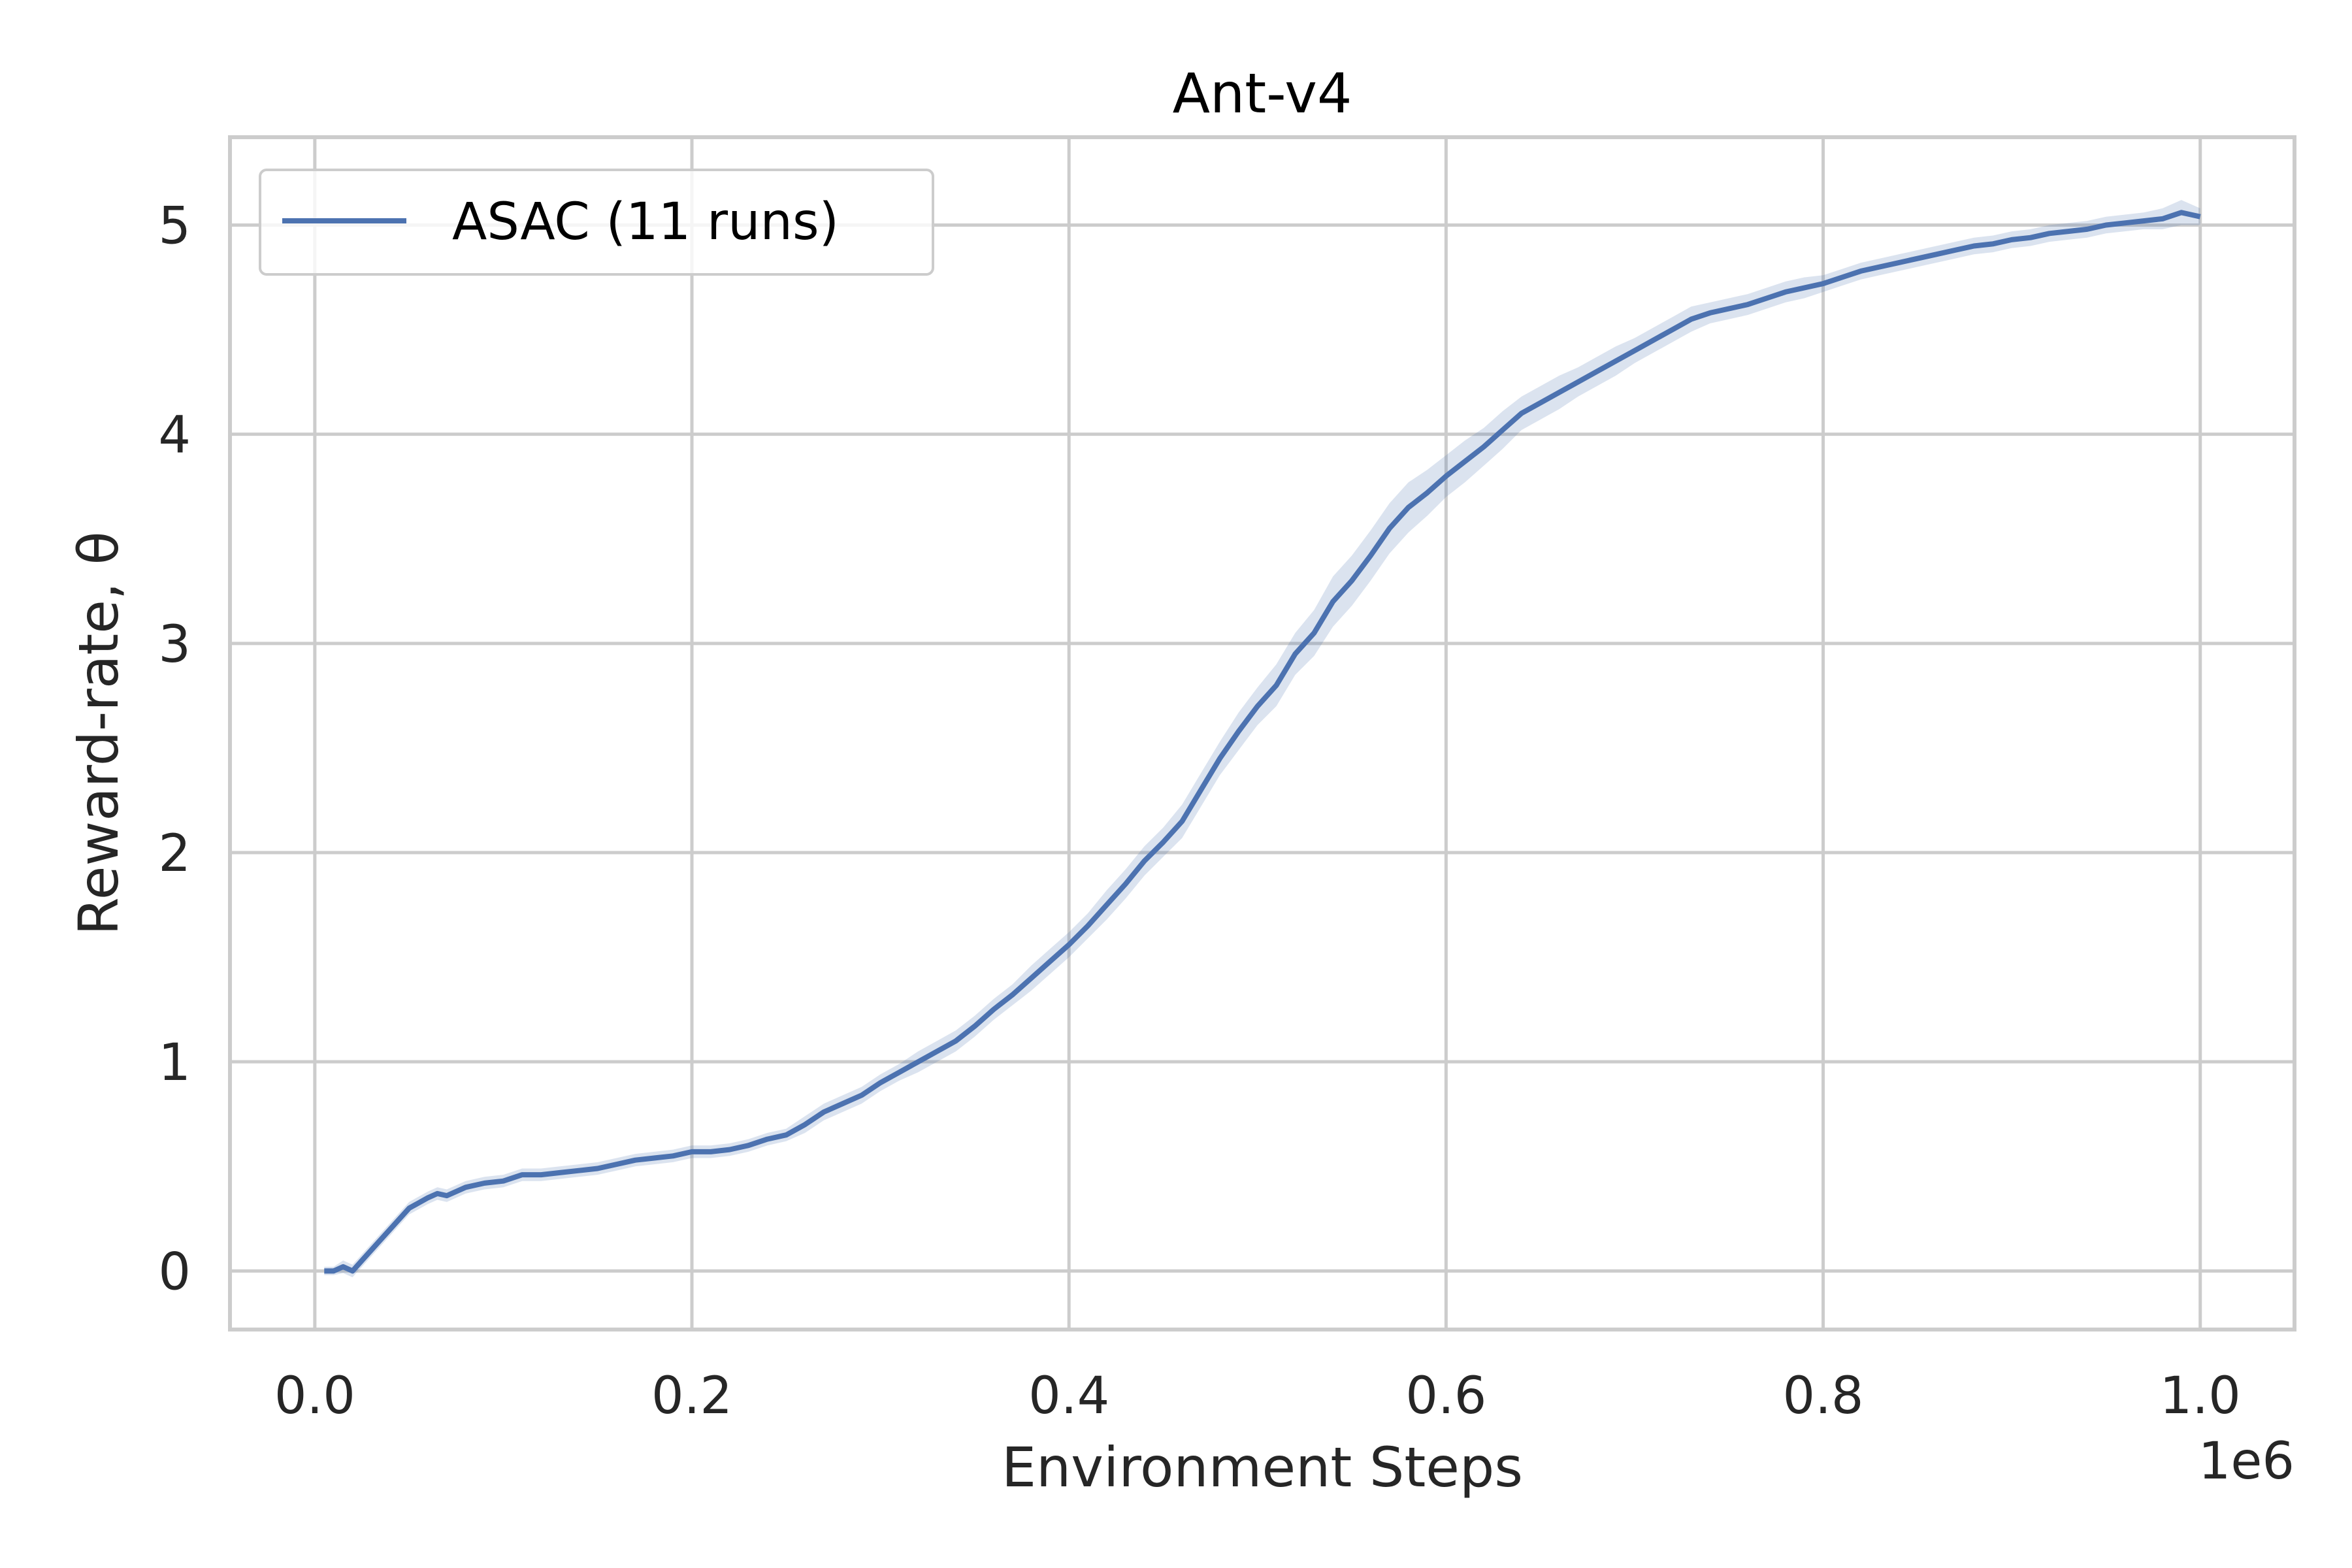 The image size is (2352, 1568). Describe the element at coordinates (1823, 1396) in the screenshot. I see `x-tick-label: 0.8` at that location.